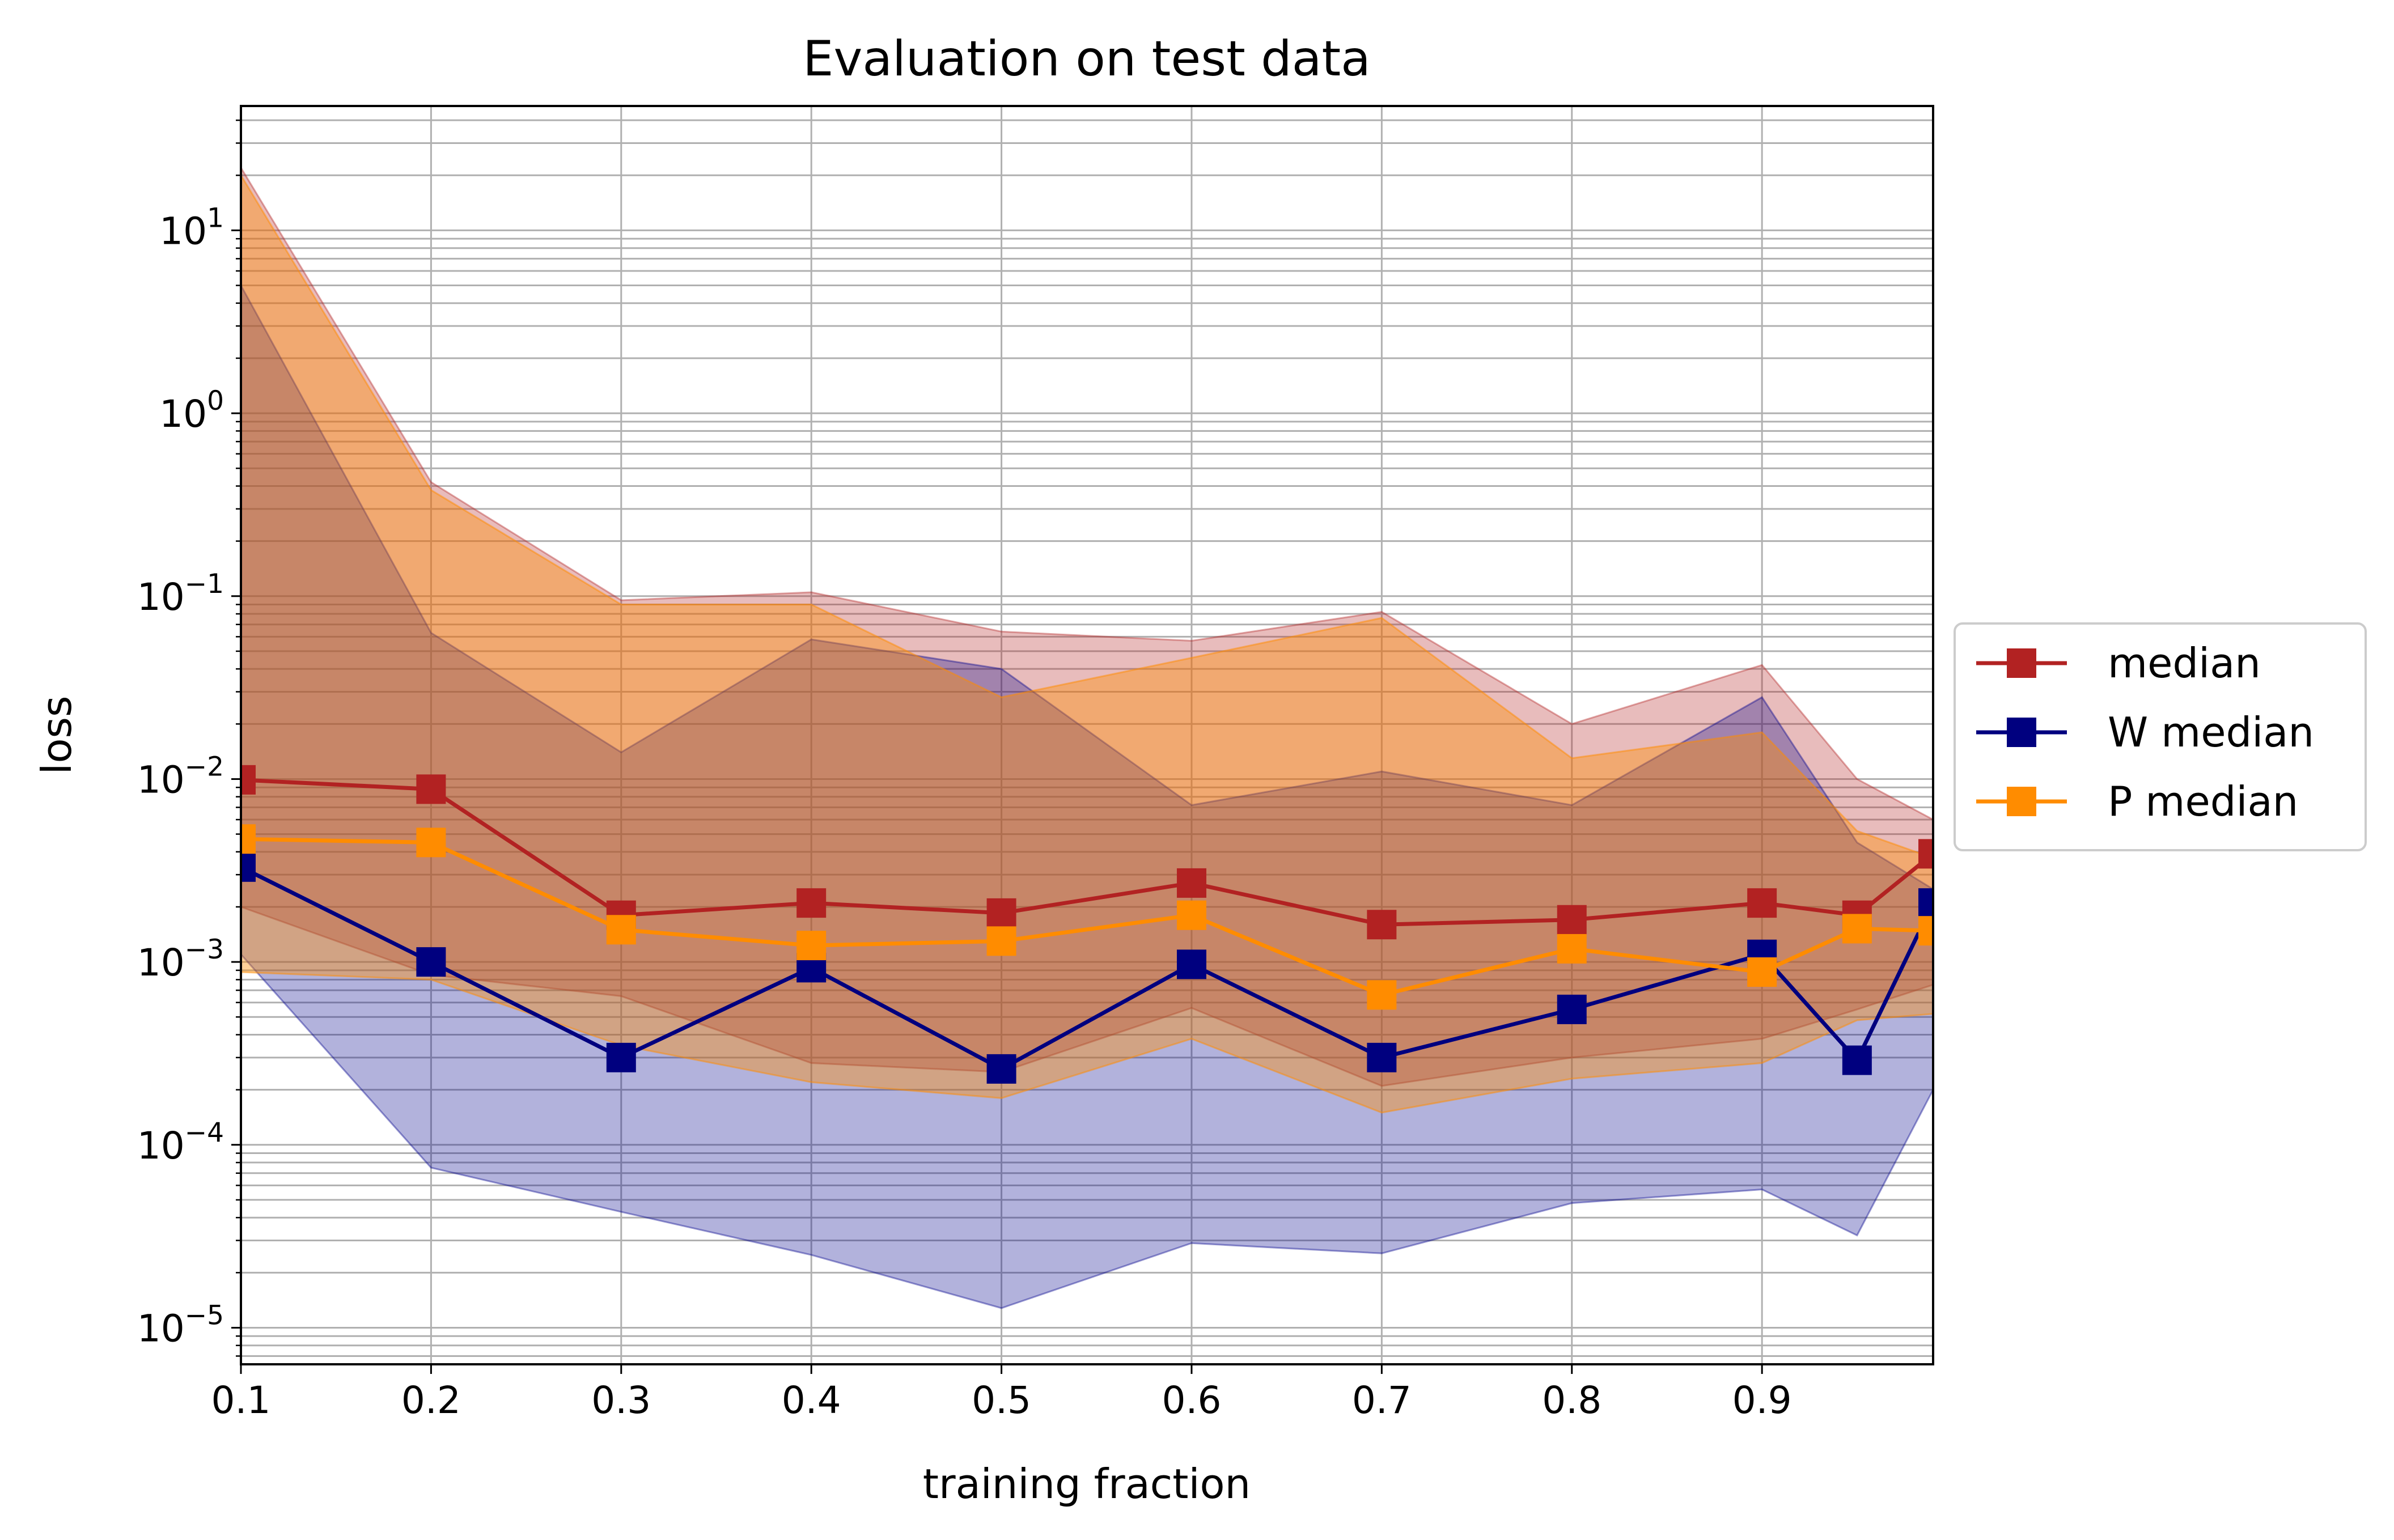 The height and width of the screenshot is (1540, 2394). Describe the element at coordinates (181, 776) in the screenshot. I see `y-tick-label: 10⁻²` at that location.